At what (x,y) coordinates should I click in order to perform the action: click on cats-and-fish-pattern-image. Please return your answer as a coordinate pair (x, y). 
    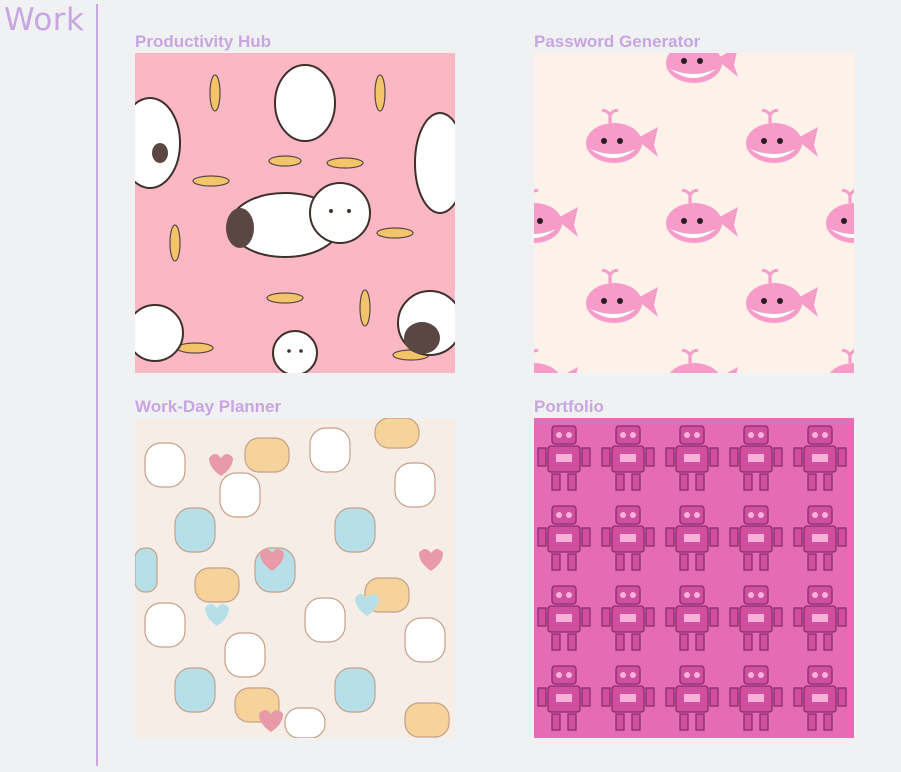
    Looking at the image, I should click on (295, 213).